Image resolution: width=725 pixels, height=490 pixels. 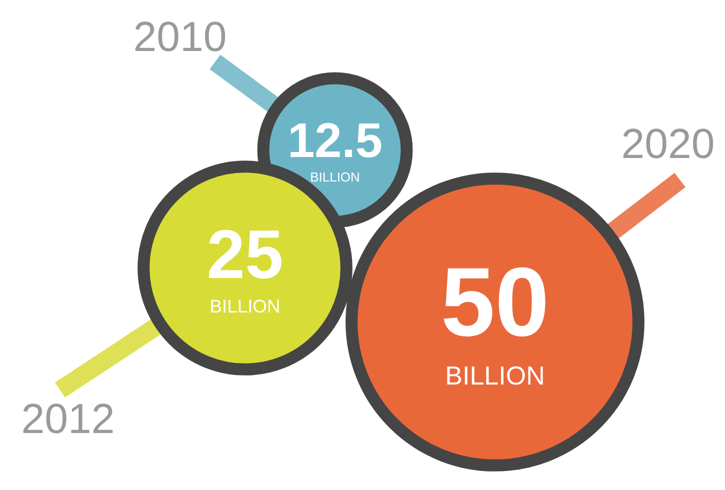 I want to click on data-label: 12.5, so click(x=335, y=141).